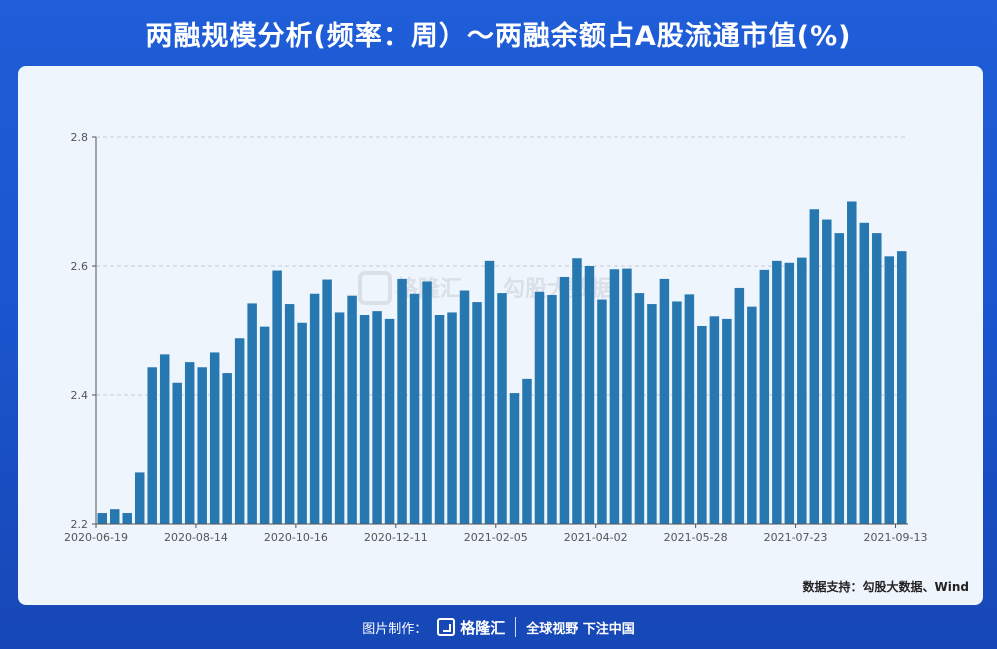 Image resolution: width=997 pixels, height=649 pixels. What do you see at coordinates (396, 537) in the screenshot?
I see `x-tick-label: 2020-12-11` at bounding box center [396, 537].